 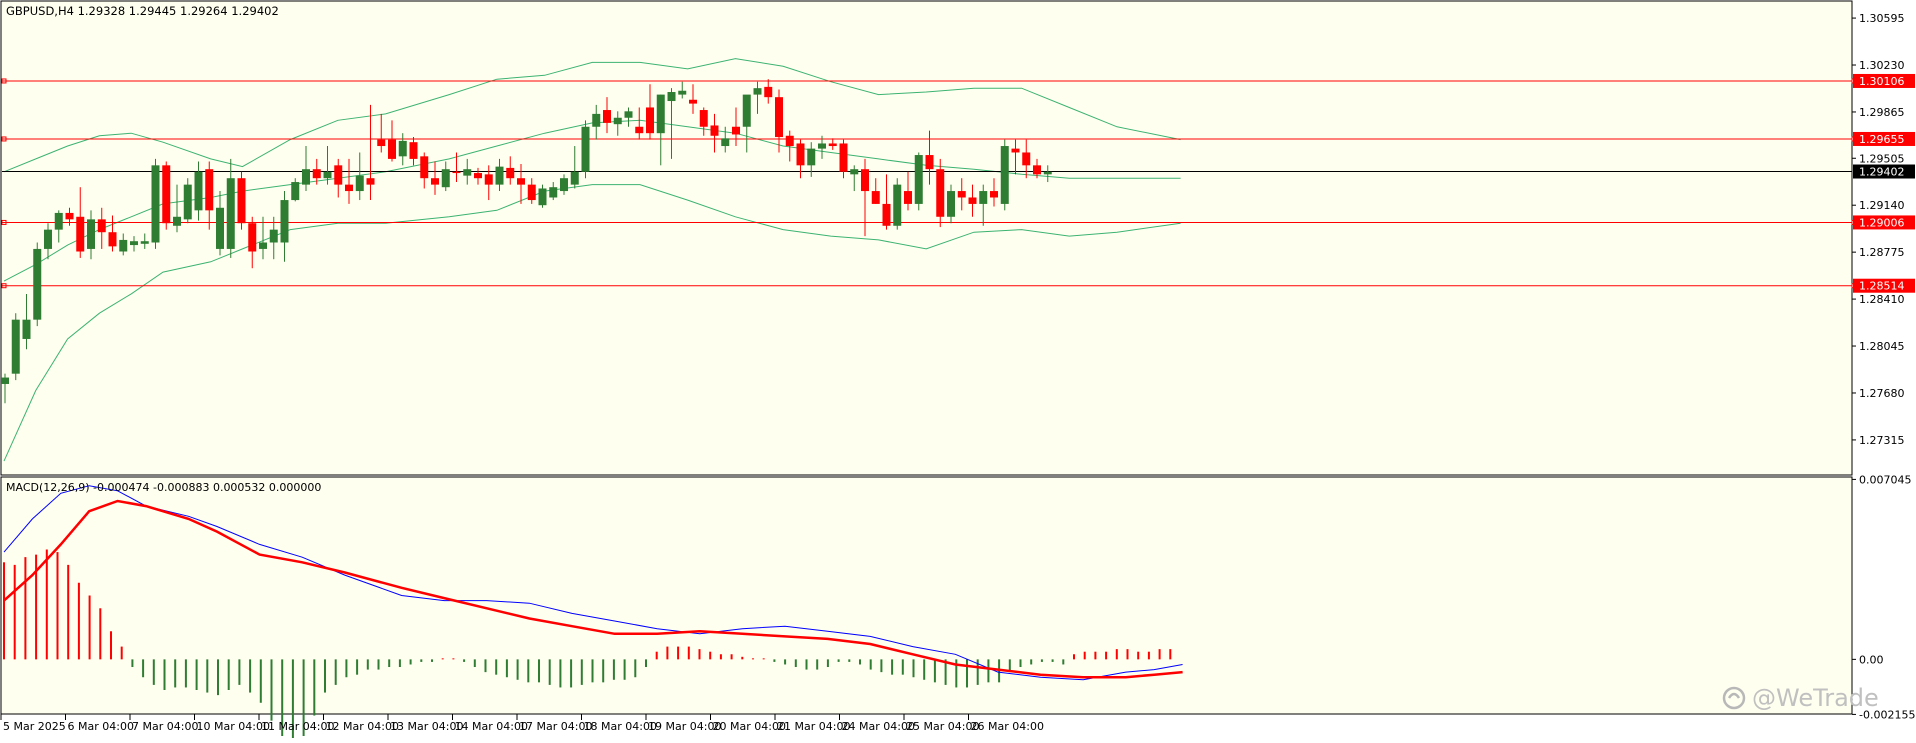 What do you see at coordinates (1882, 252) in the screenshot?
I see `price-tick-label: 1.28775` at bounding box center [1882, 252].